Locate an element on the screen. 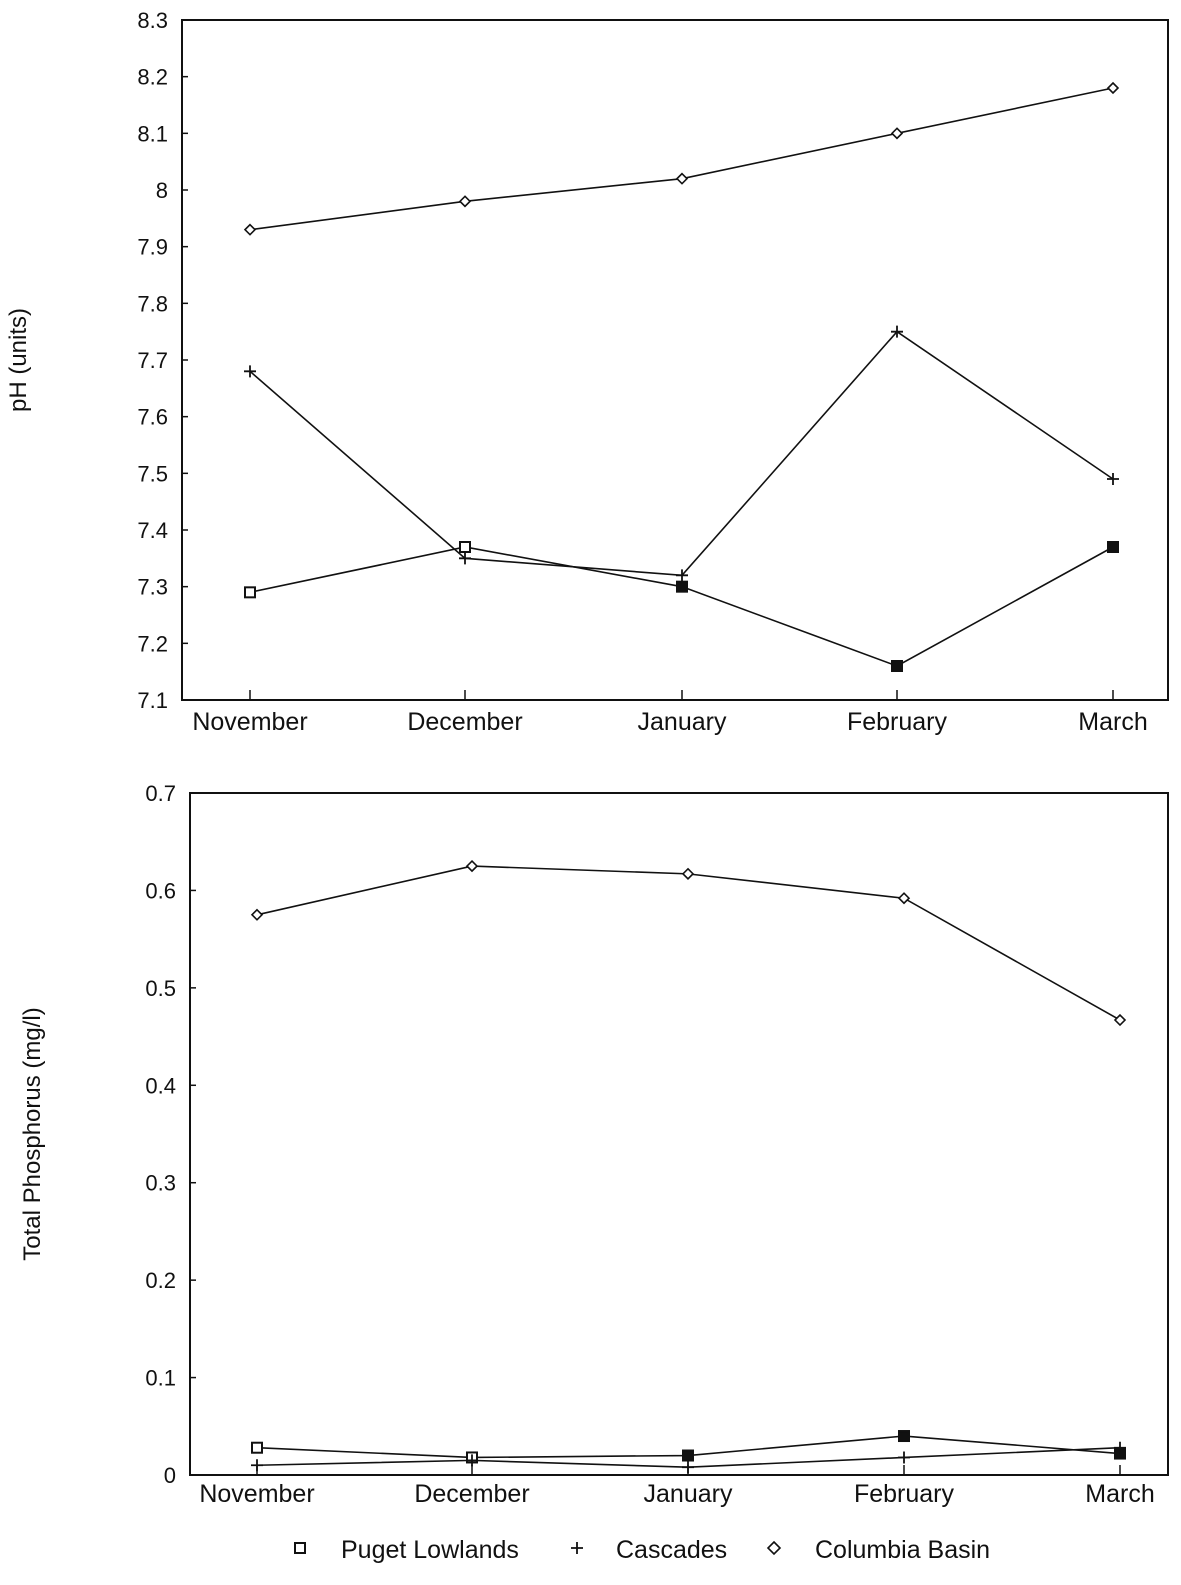 The width and height of the screenshot is (1181, 1585). y-tick-label: 7.9 is located at coordinates (152, 247).